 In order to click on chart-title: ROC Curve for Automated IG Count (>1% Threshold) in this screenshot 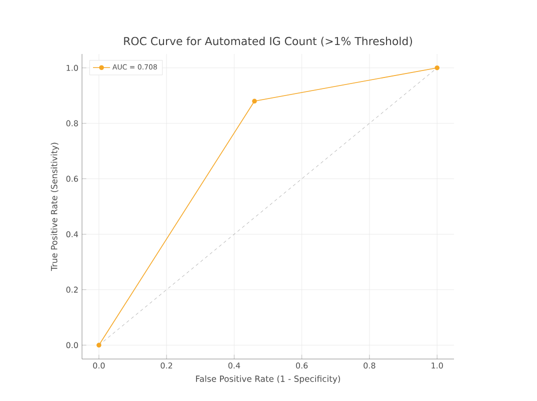, I will do `click(268, 41)`.